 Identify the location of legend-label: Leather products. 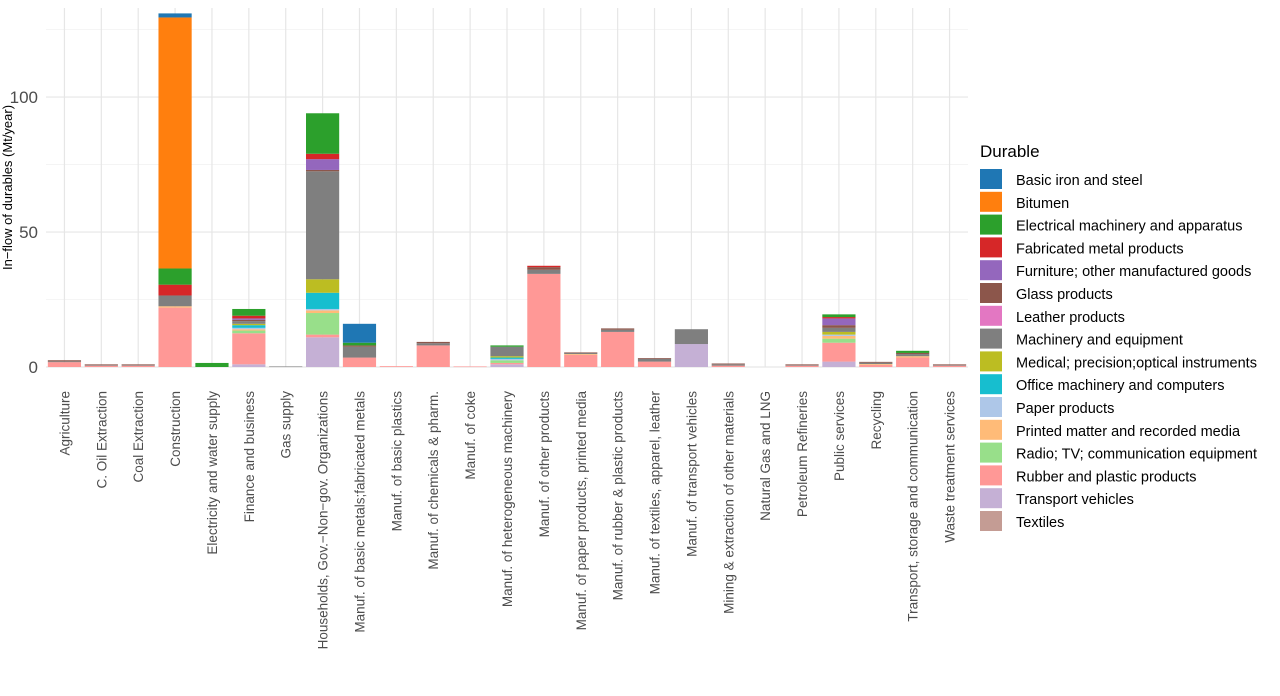
(1070, 318).